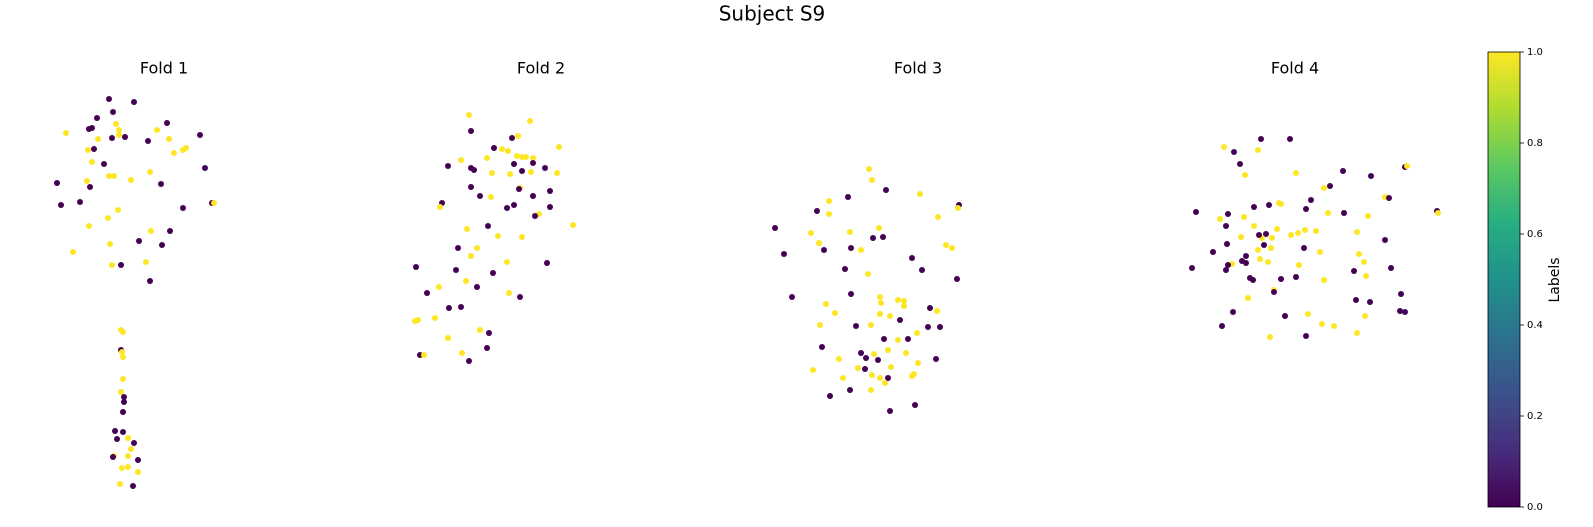 This screenshot has width=1593, height=527. What do you see at coordinates (541, 68) in the screenshot?
I see `subplot-title: Fold 2` at bounding box center [541, 68].